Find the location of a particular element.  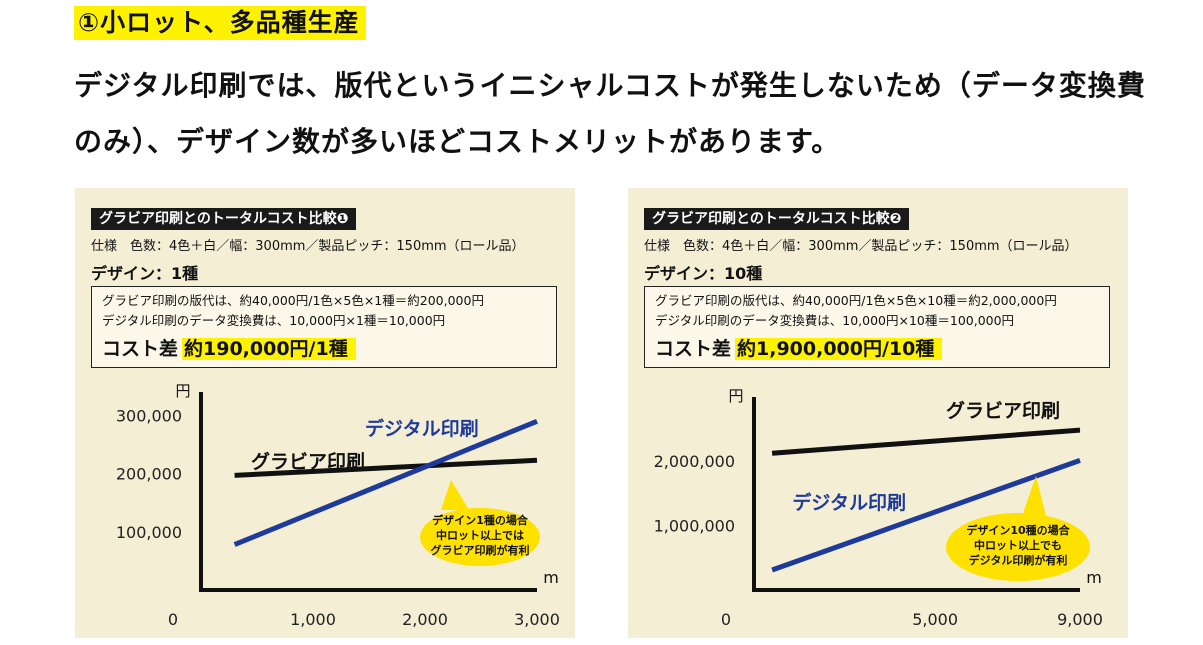

callout-text: デザイン1種の場合 is located at coordinates (480, 520).